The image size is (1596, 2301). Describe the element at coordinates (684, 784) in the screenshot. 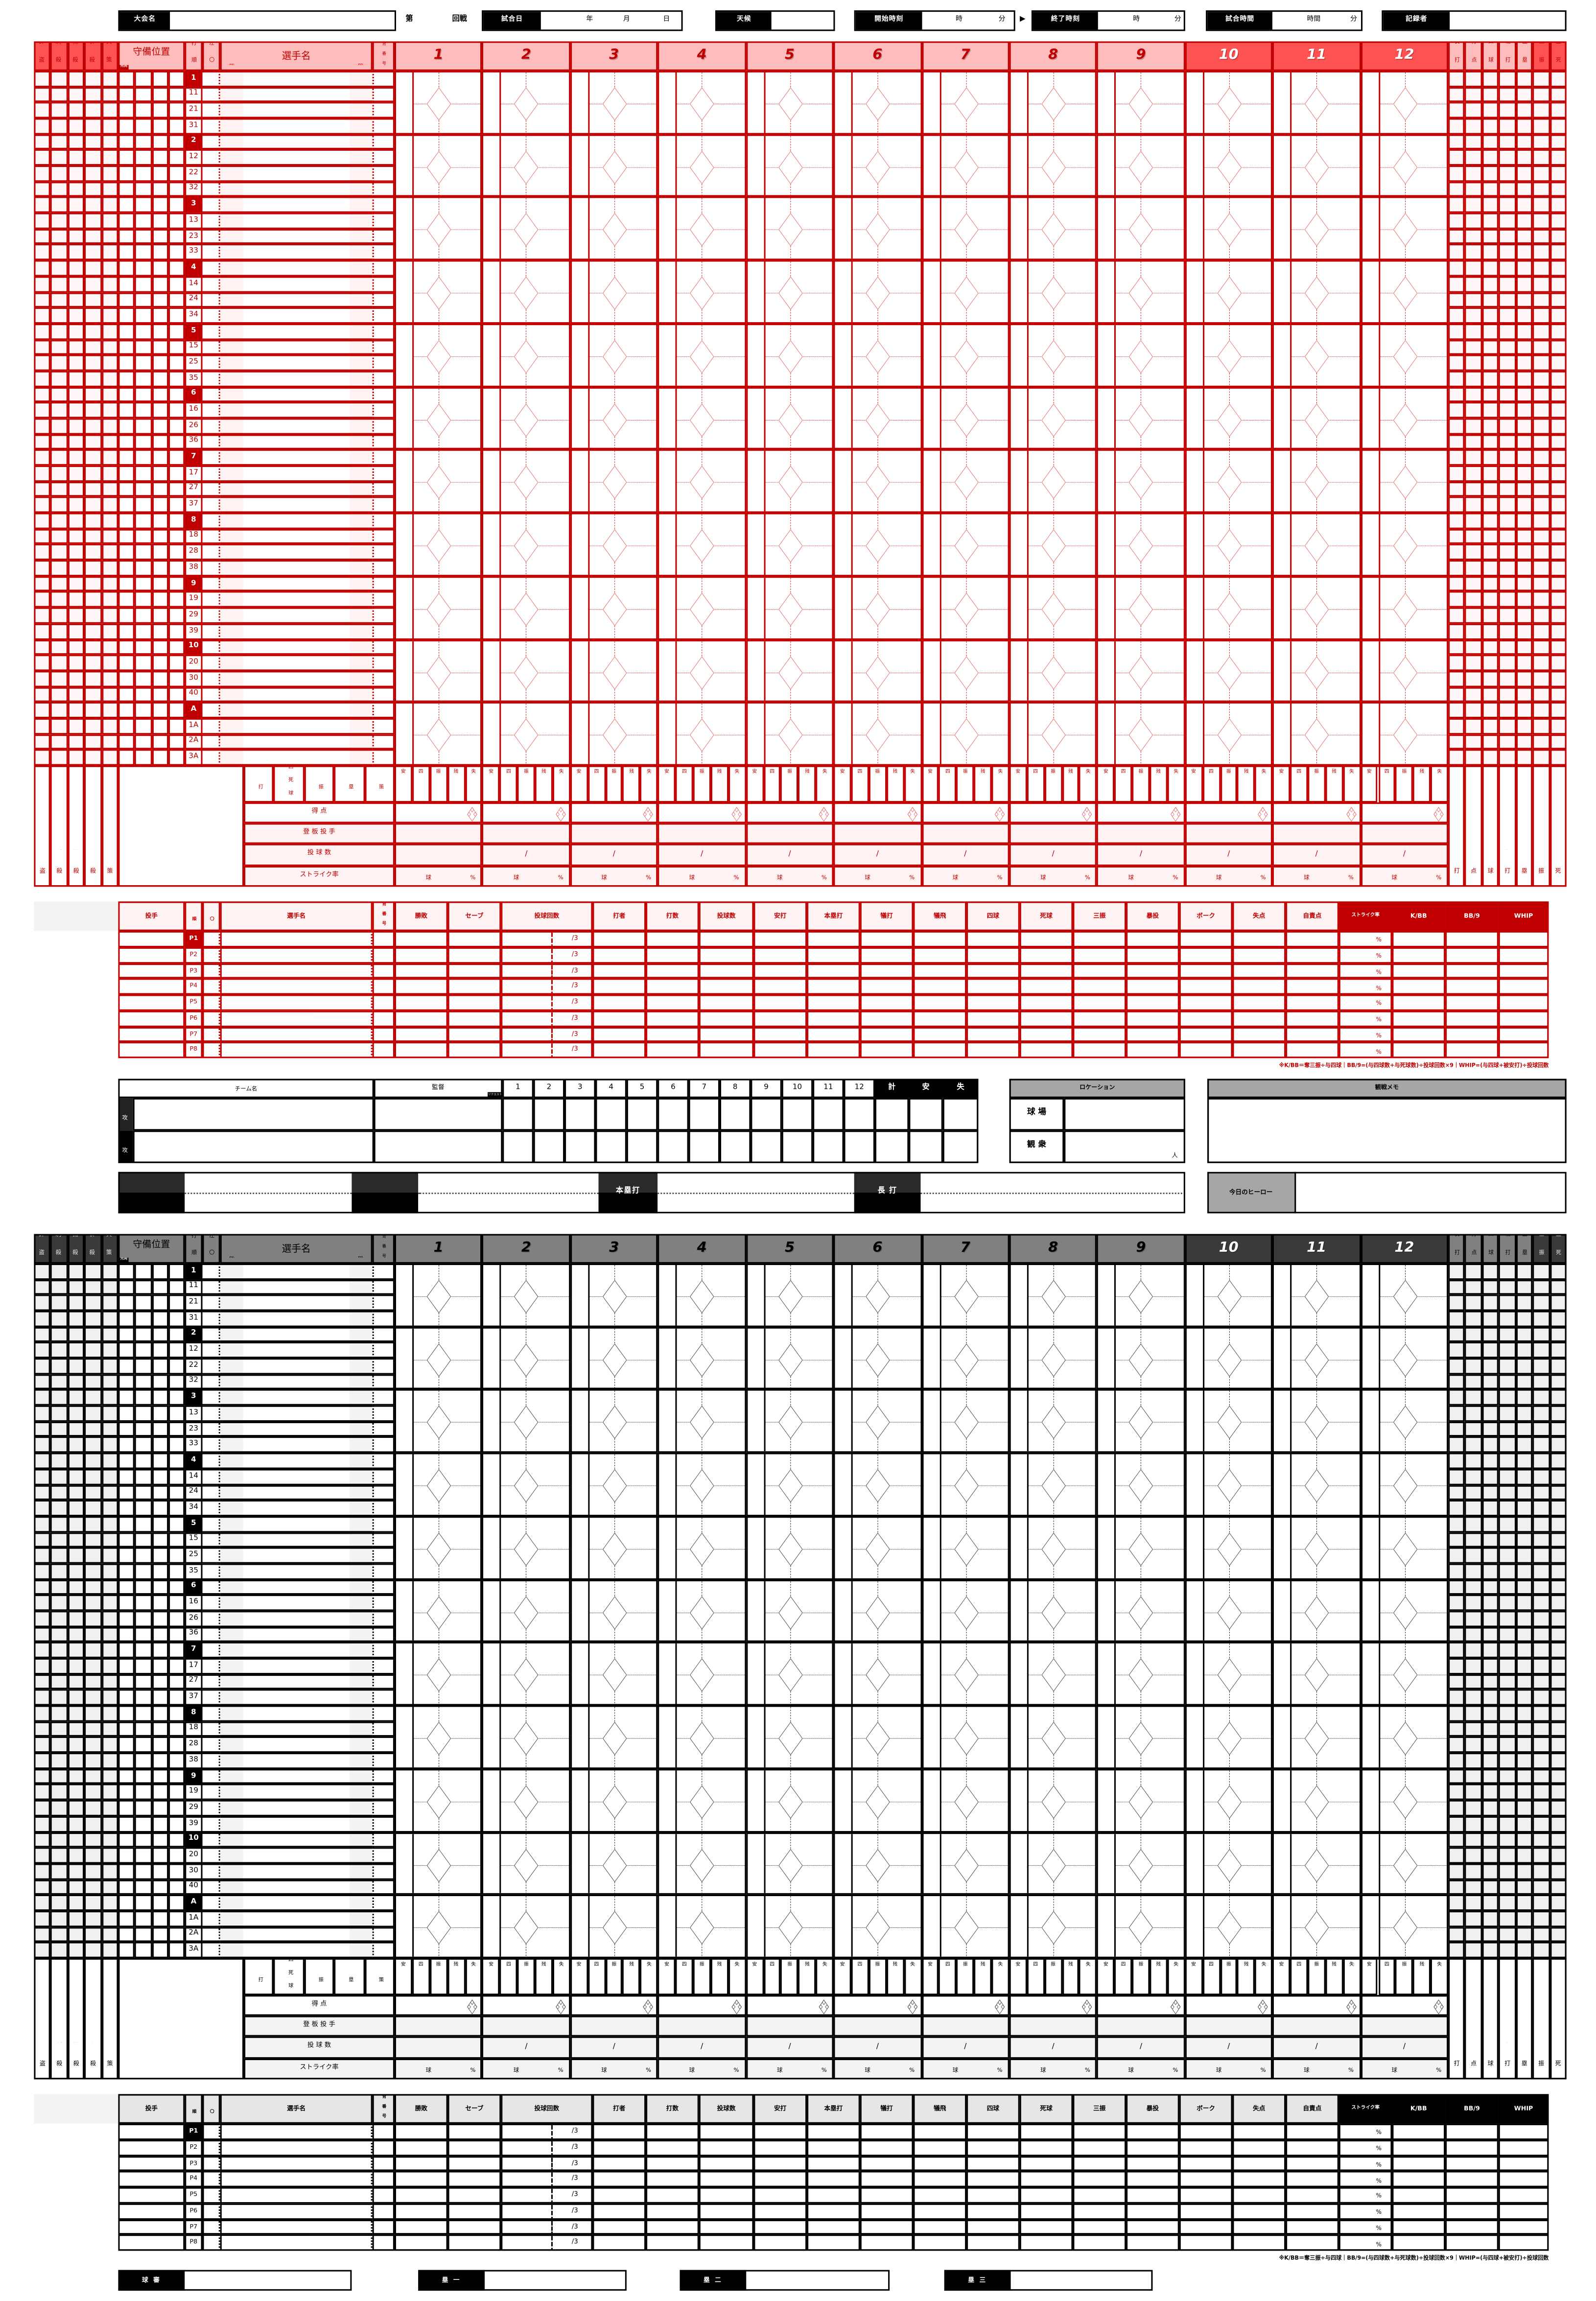

I see `inning-stat-cell: 四` at that location.